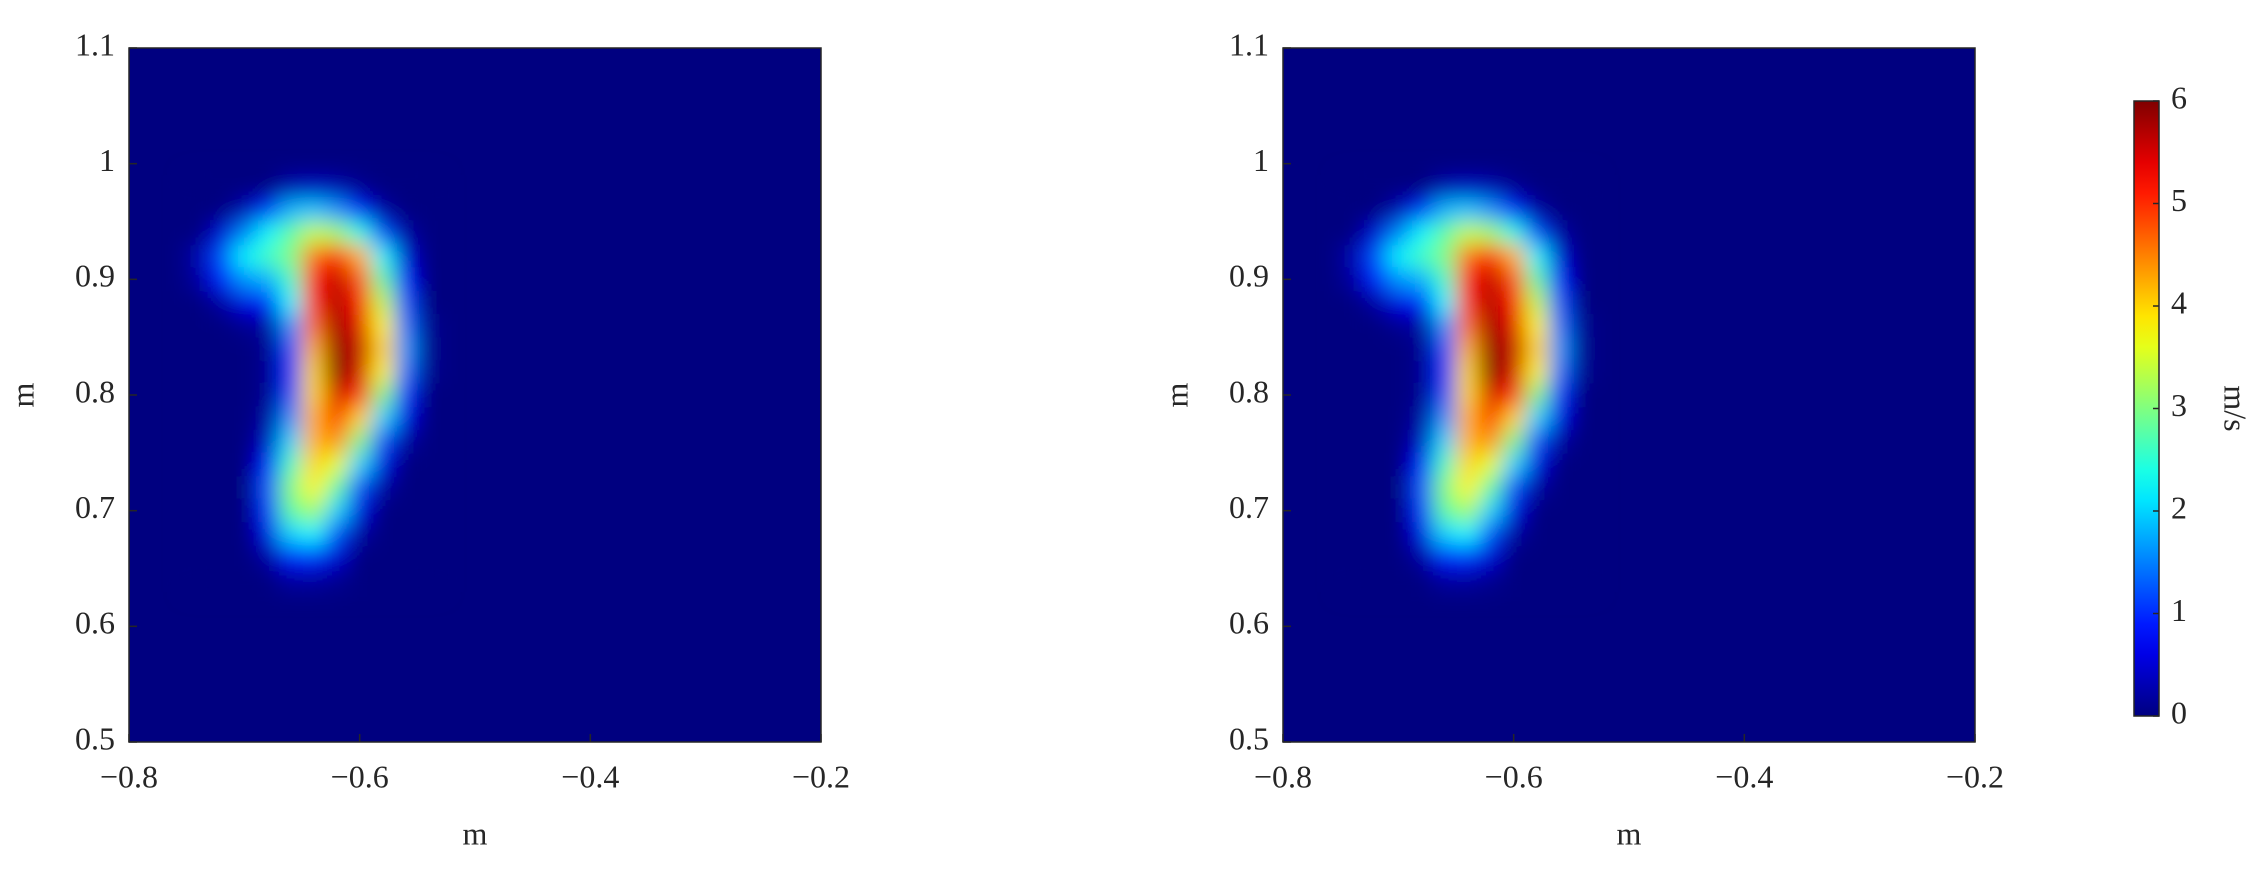 Image resolution: width=2267 pixels, height=870 pixels. What do you see at coordinates (1975, 776) in the screenshot?
I see `x-tick-label: −0.2` at bounding box center [1975, 776].